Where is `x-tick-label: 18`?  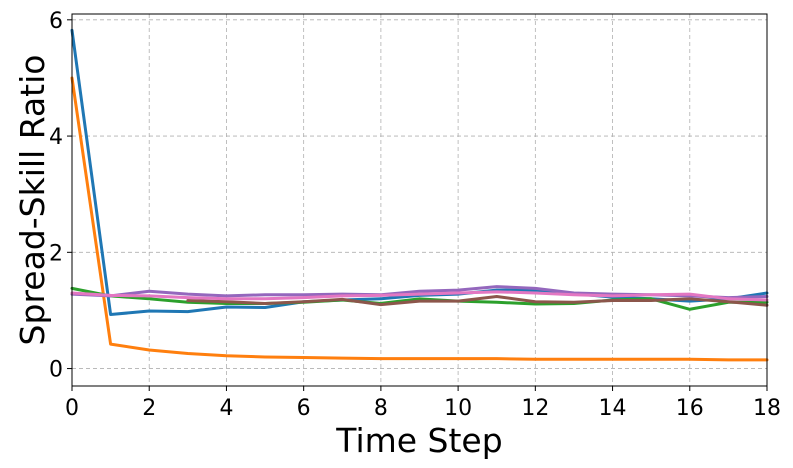
x-tick-label: 18 is located at coordinates (767, 408).